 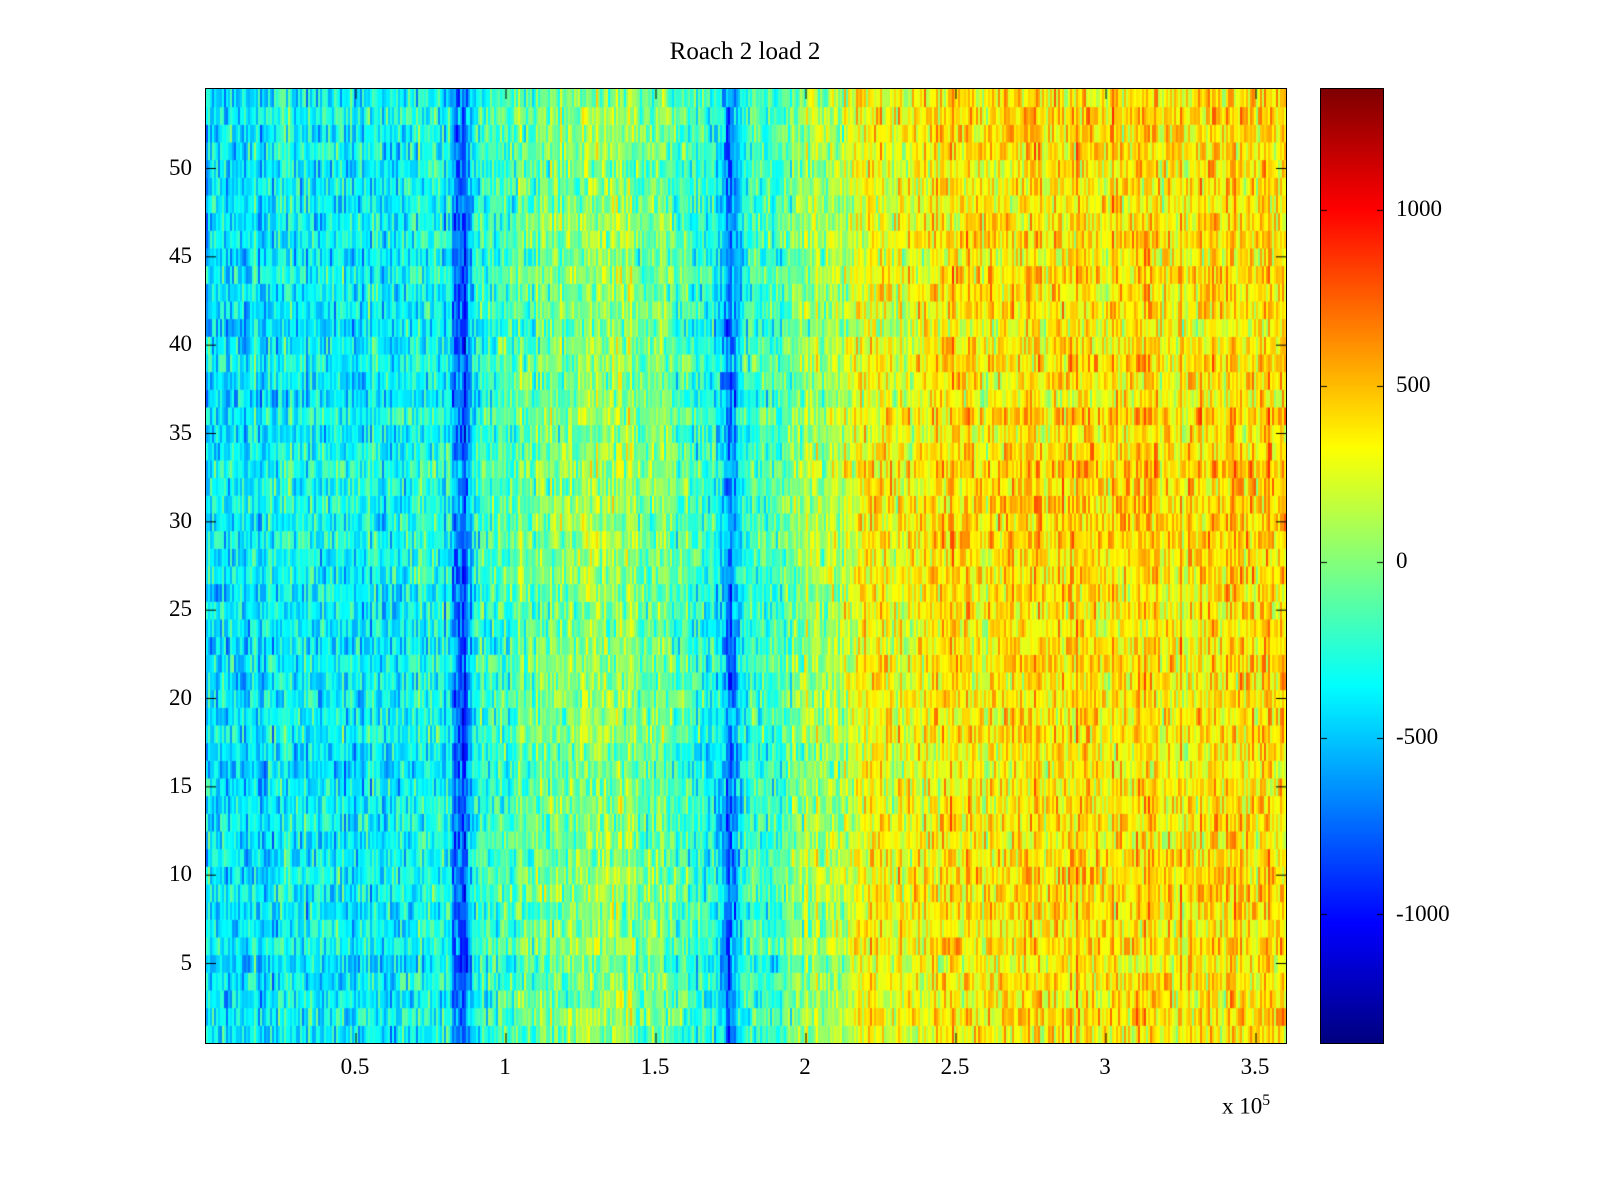 I want to click on y-axis-tick-label: 10, so click(x=180, y=874).